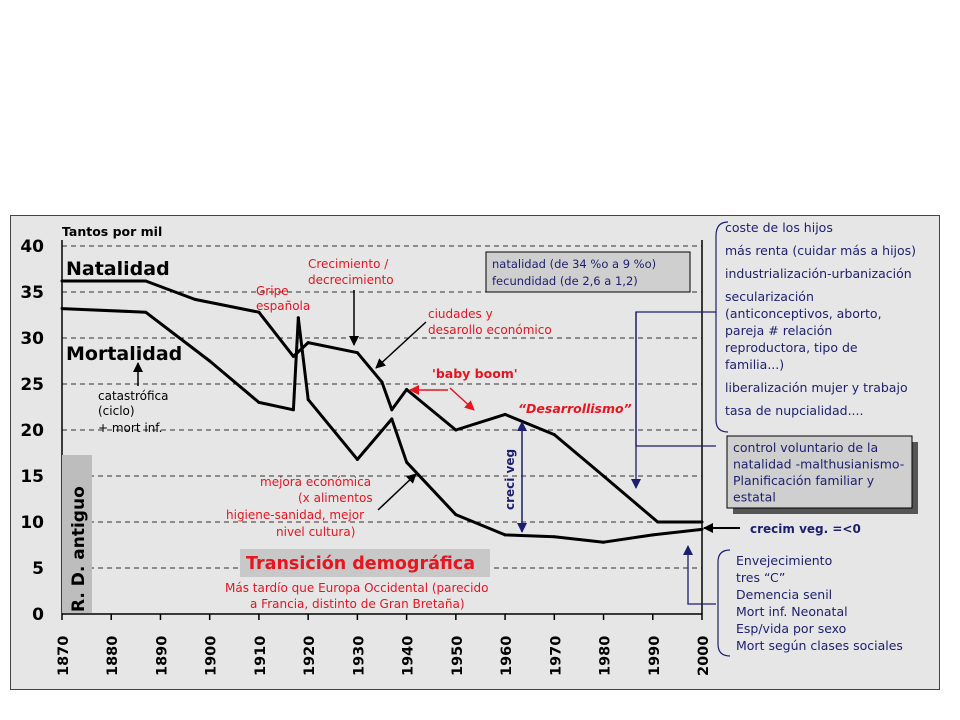 This screenshot has height=720, width=960. What do you see at coordinates (754, 497) in the screenshot?
I see `control-line-3: estatal` at bounding box center [754, 497].